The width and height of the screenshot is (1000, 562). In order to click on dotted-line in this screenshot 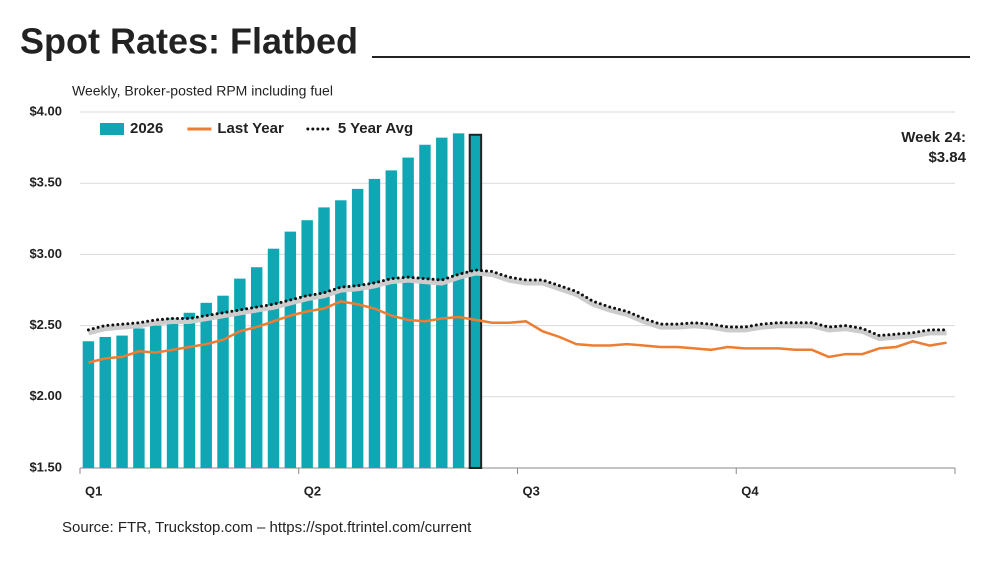, I will do `click(517, 303)`.